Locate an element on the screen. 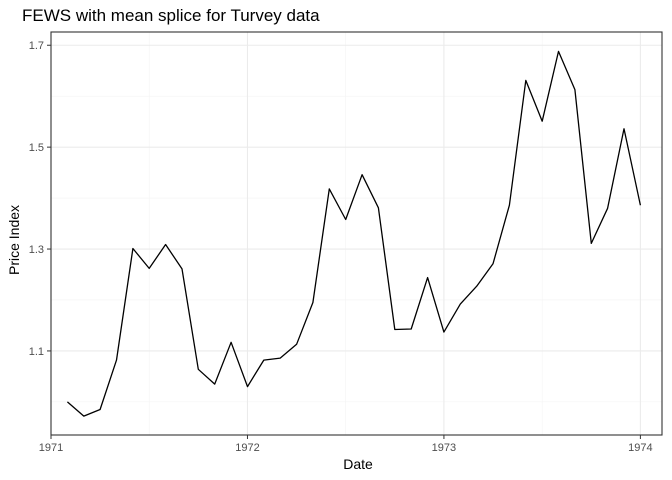 The width and height of the screenshot is (672, 480). x-tick-label: 1974 is located at coordinates (640, 448).